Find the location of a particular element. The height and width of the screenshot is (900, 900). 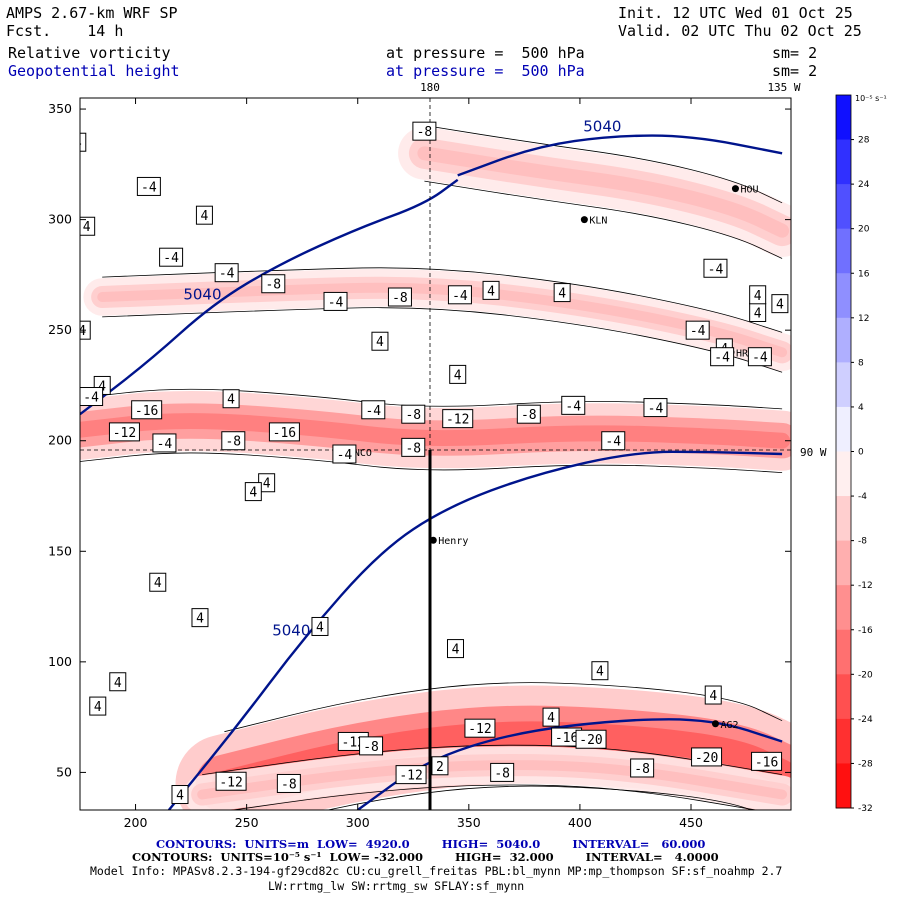

vorticity-label-14: 4 is located at coordinates (758, 312).